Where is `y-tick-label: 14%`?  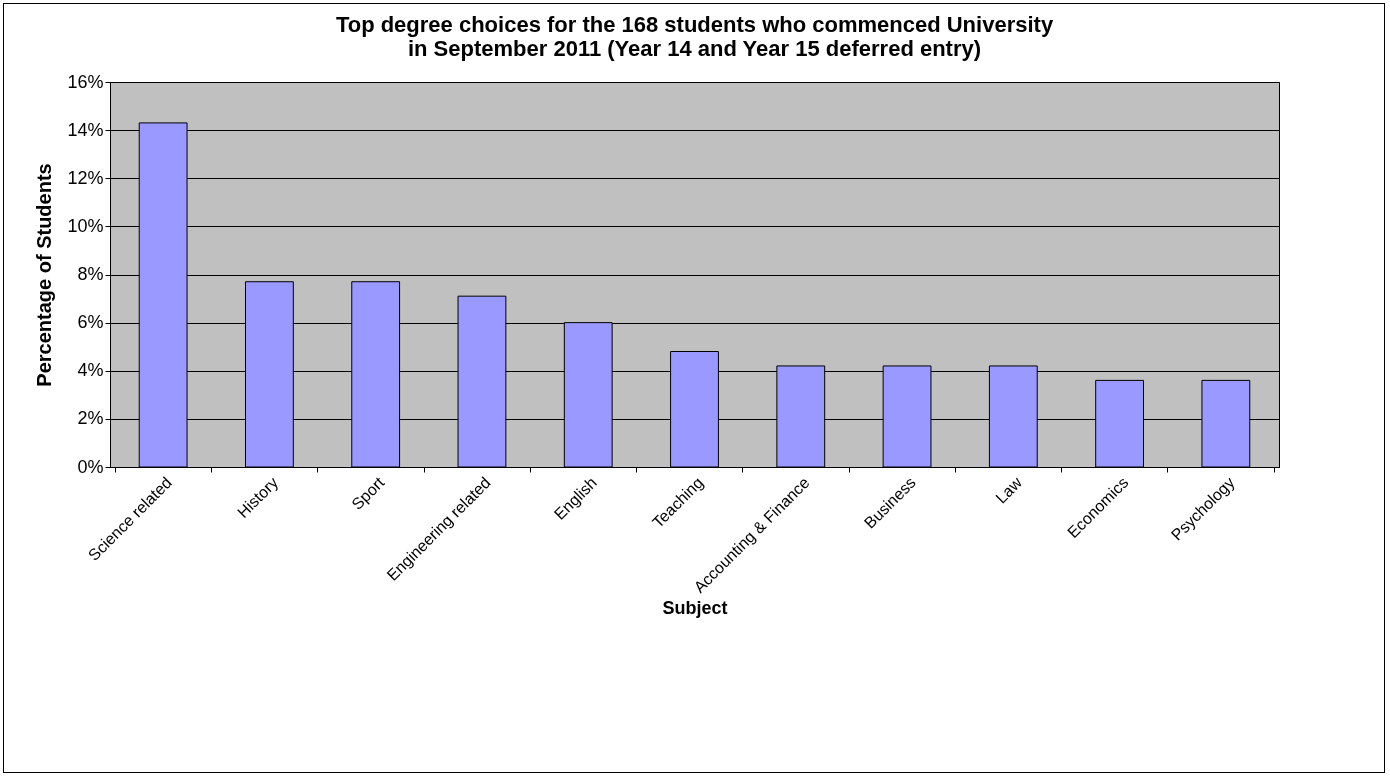 y-tick-label: 14% is located at coordinates (85, 129).